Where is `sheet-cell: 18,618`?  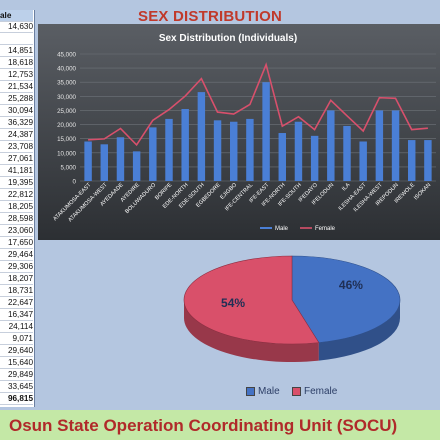
sheet-cell: 18,618 is located at coordinates (16, 63).